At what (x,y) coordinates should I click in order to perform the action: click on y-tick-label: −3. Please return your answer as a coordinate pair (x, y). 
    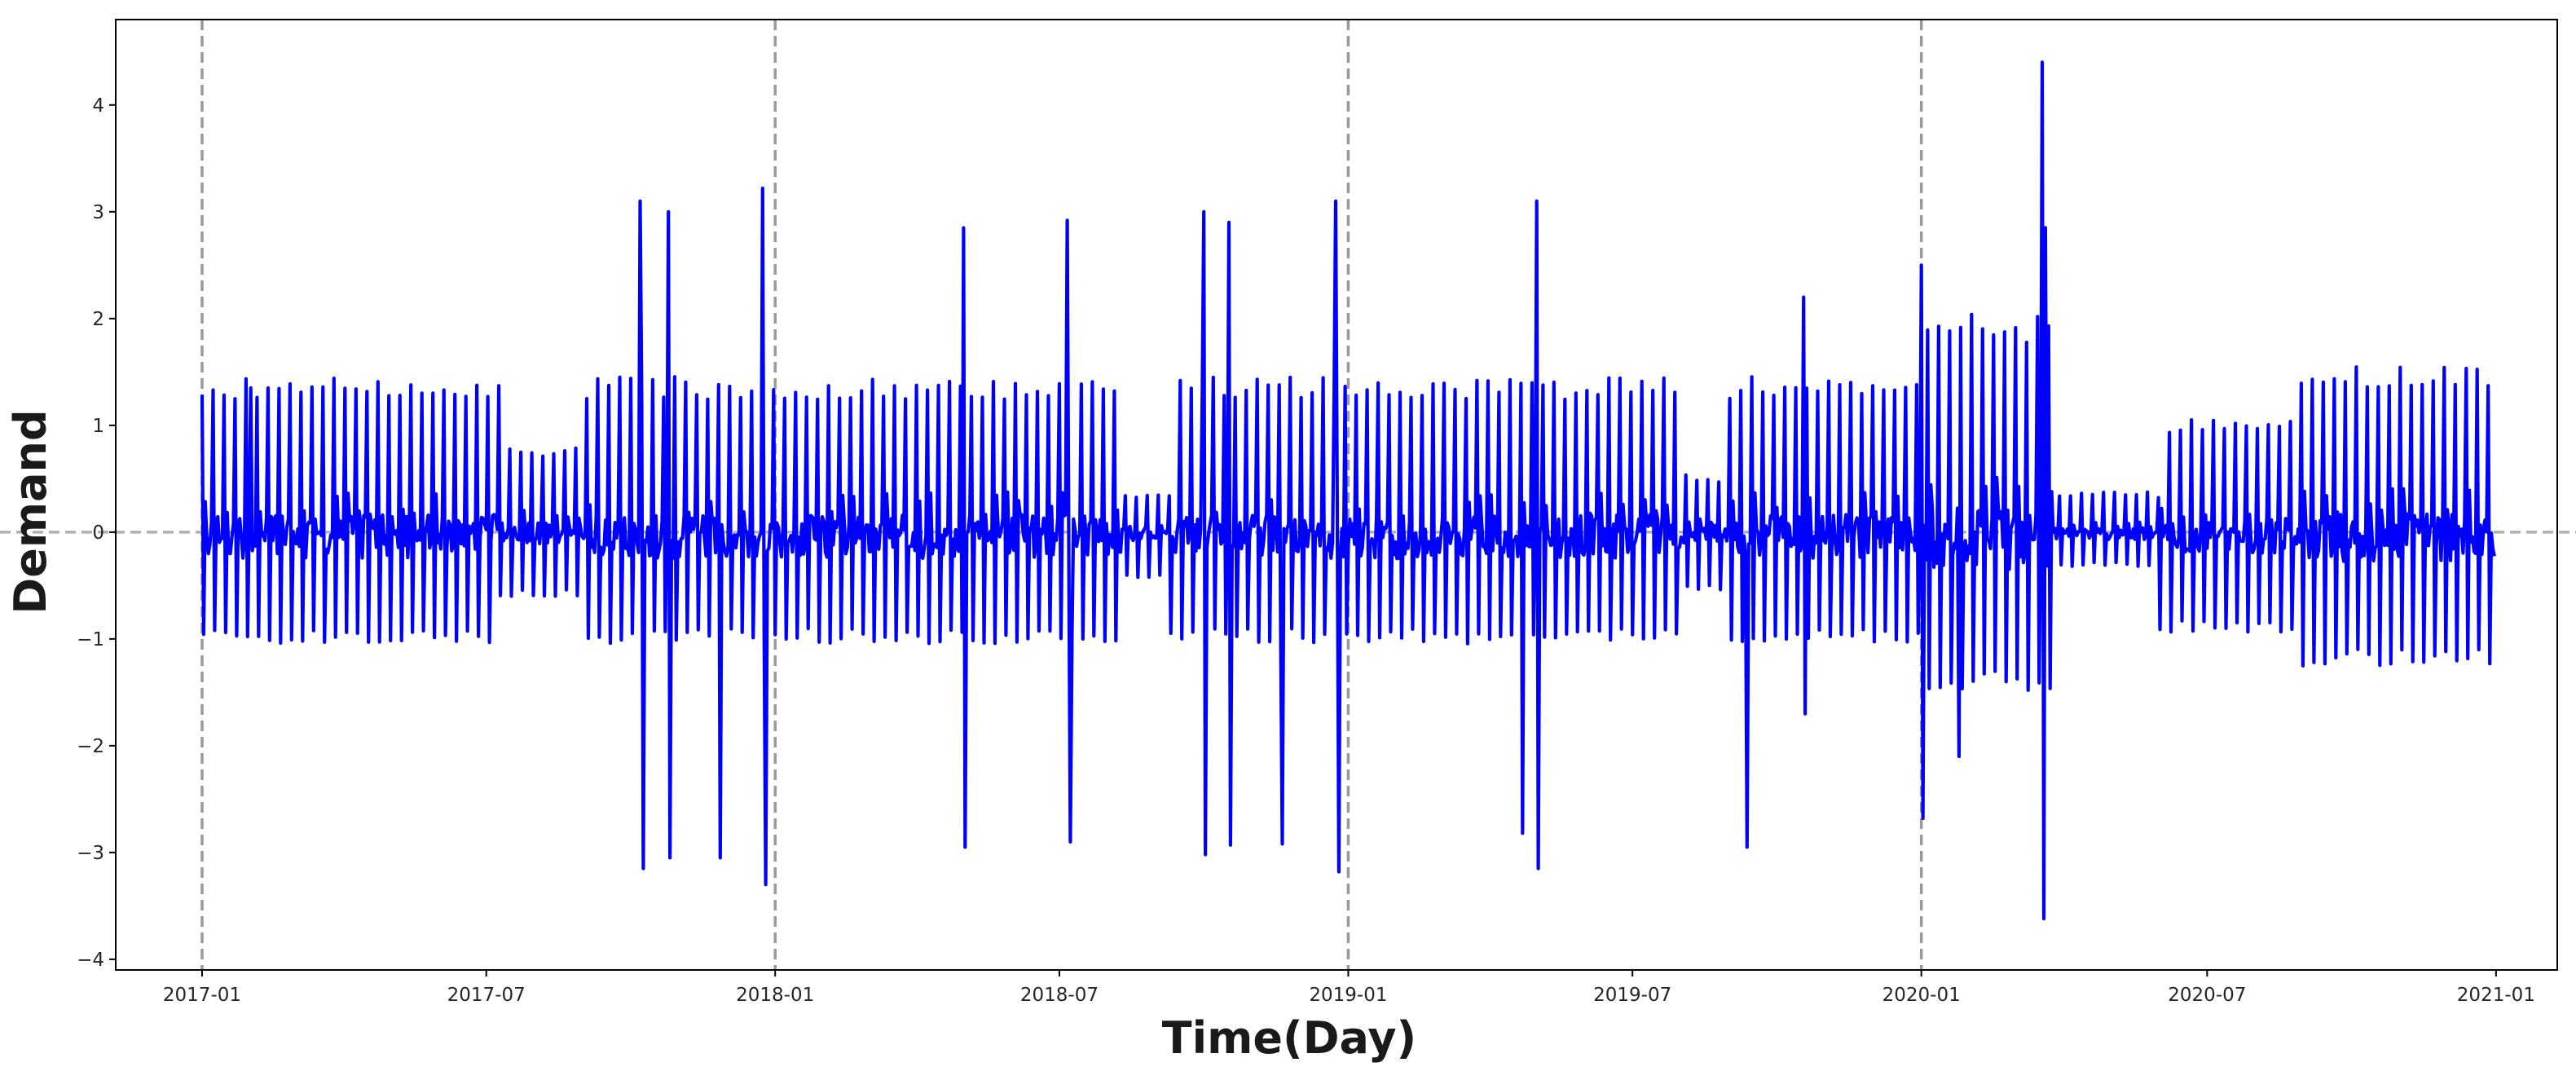
    Looking at the image, I should click on (91, 854).